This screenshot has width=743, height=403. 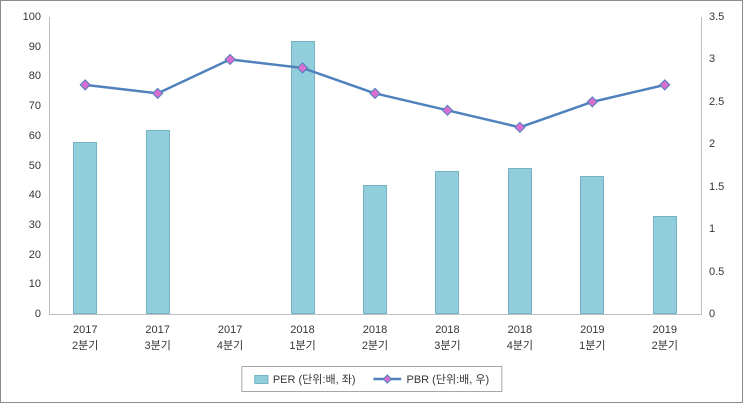 I want to click on left-axis-tick: 40, so click(x=34, y=195).